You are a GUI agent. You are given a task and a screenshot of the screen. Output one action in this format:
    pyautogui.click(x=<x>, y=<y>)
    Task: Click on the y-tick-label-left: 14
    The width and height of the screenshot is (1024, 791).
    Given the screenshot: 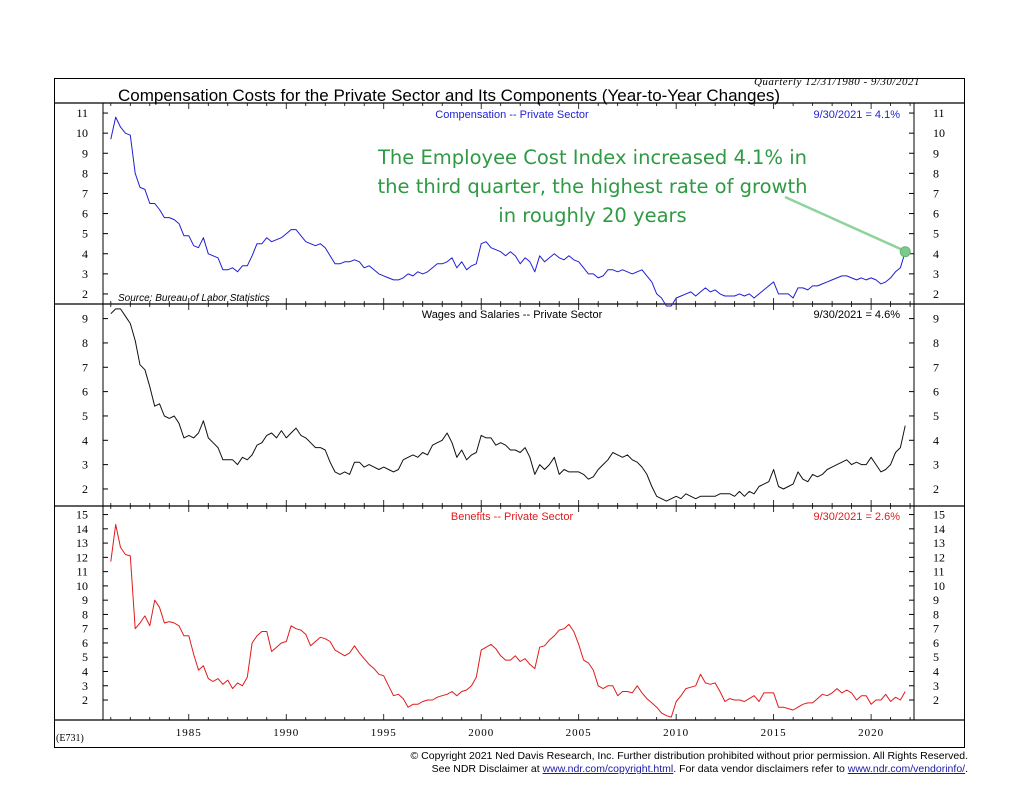 What is the action you would take?
    pyautogui.click(x=82, y=529)
    